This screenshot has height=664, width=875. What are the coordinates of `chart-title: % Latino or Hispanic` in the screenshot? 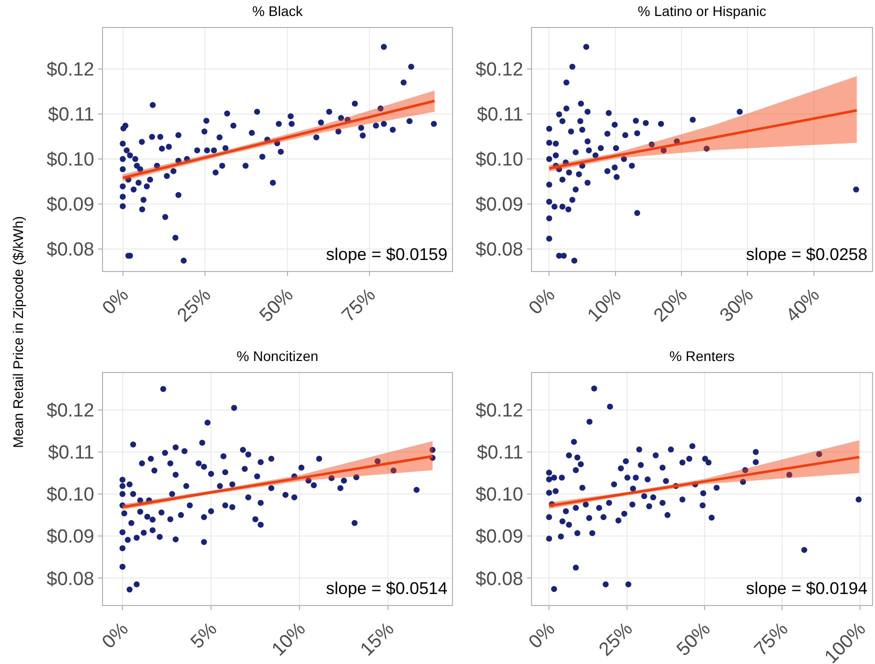 It's located at (702, 10).